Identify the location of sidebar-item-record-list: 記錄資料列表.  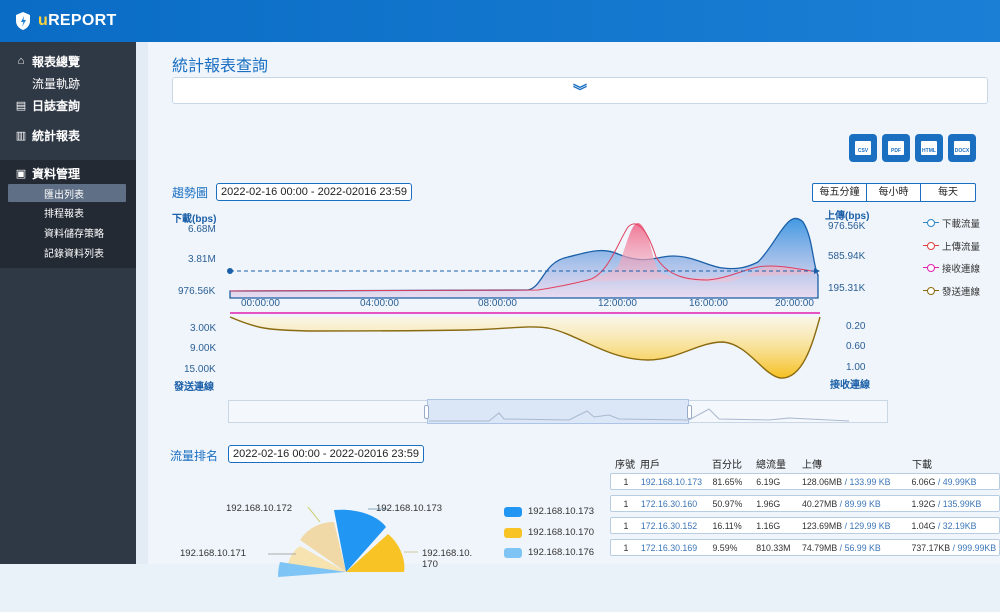
(74, 254).